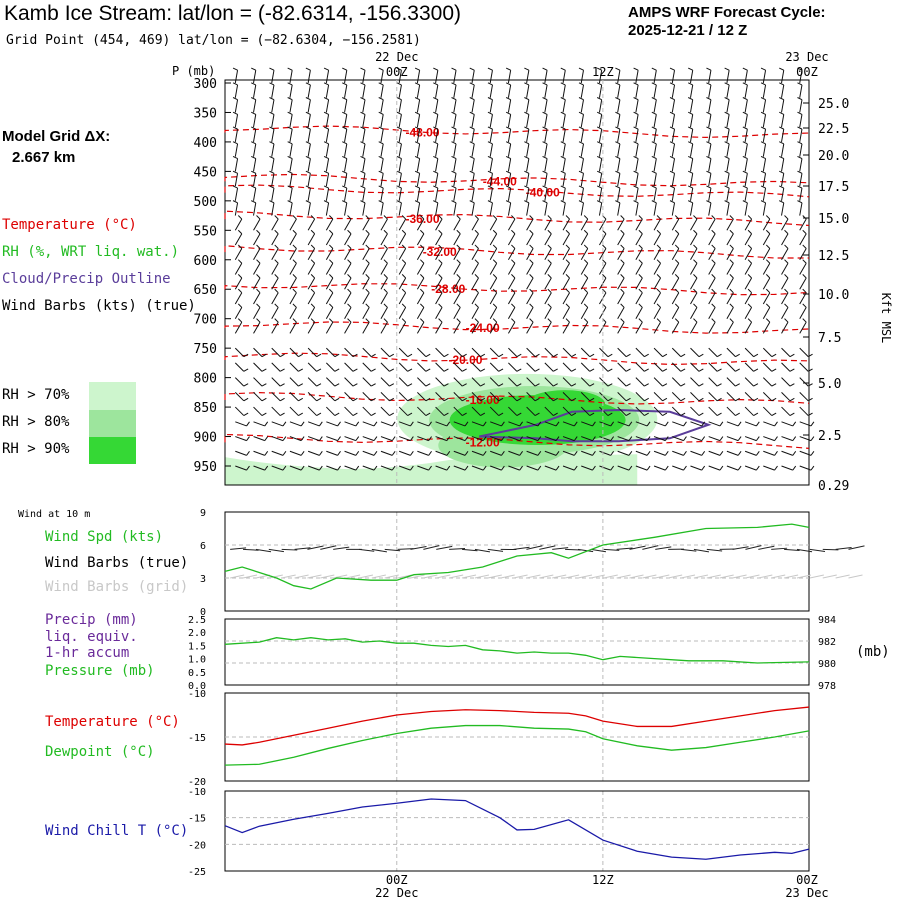 This screenshot has width=900, height=900. I want to click on pressure-tick-label: 600, so click(205, 261).